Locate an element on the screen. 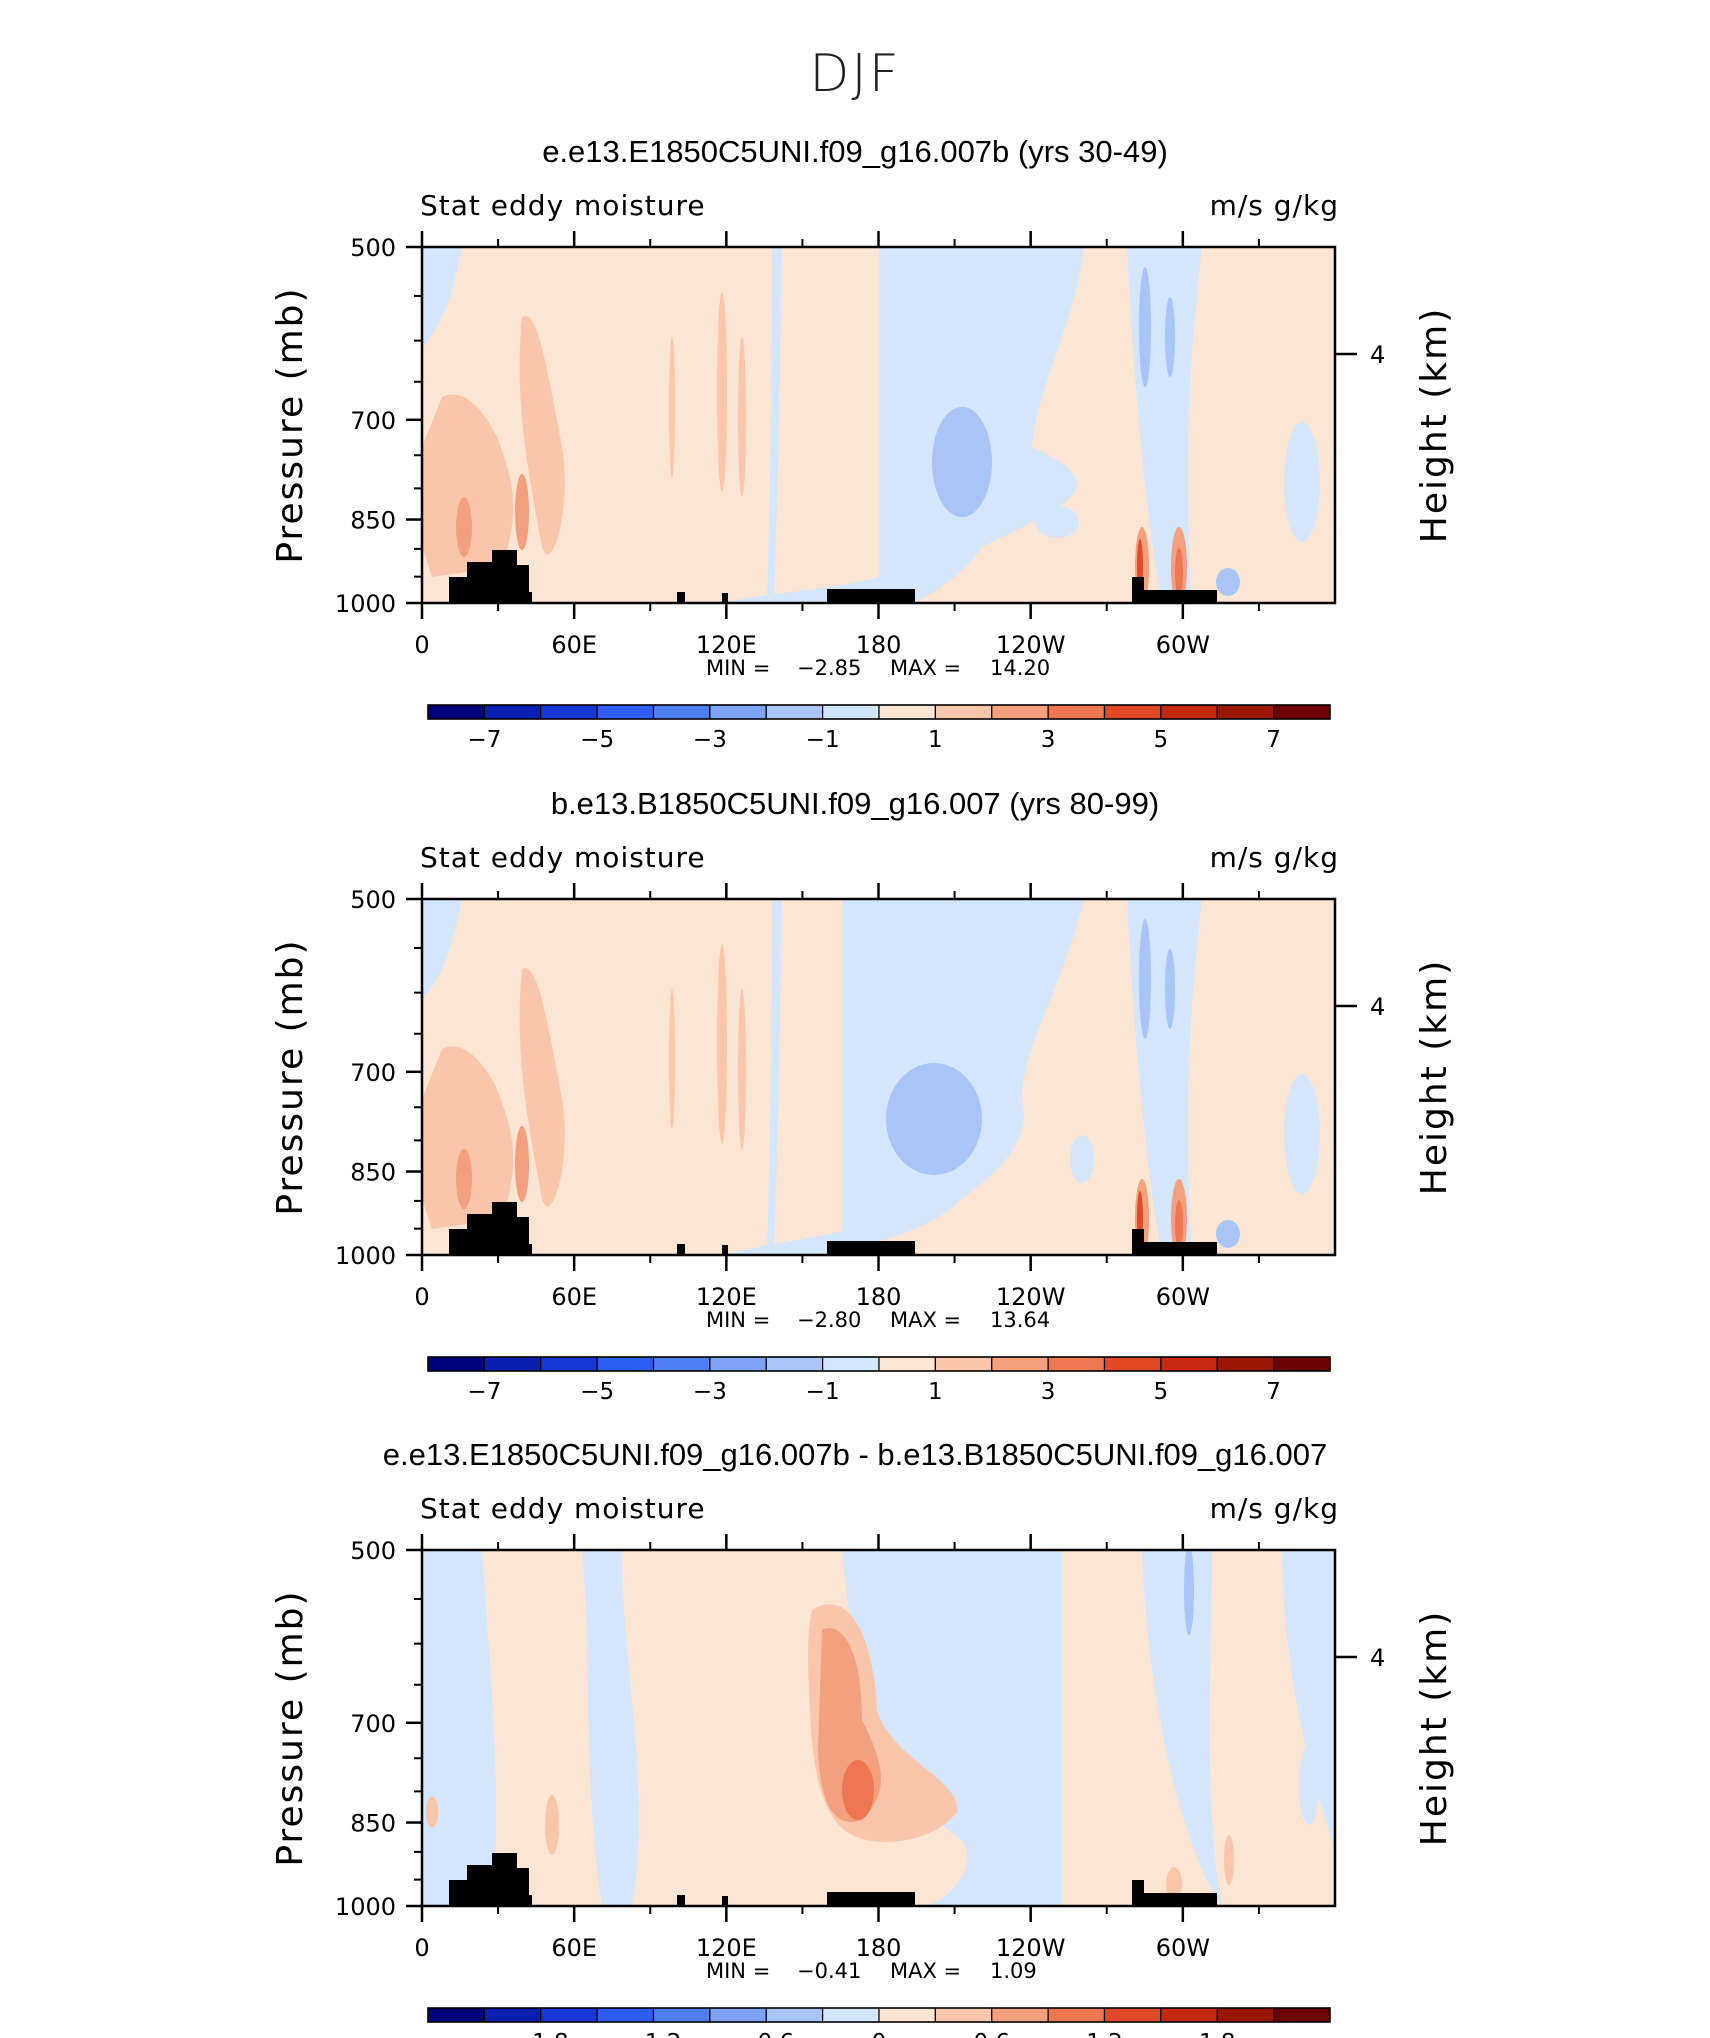 The width and height of the screenshot is (1710, 2038). y-tick-label: 700 is located at coordinates (373, 421).